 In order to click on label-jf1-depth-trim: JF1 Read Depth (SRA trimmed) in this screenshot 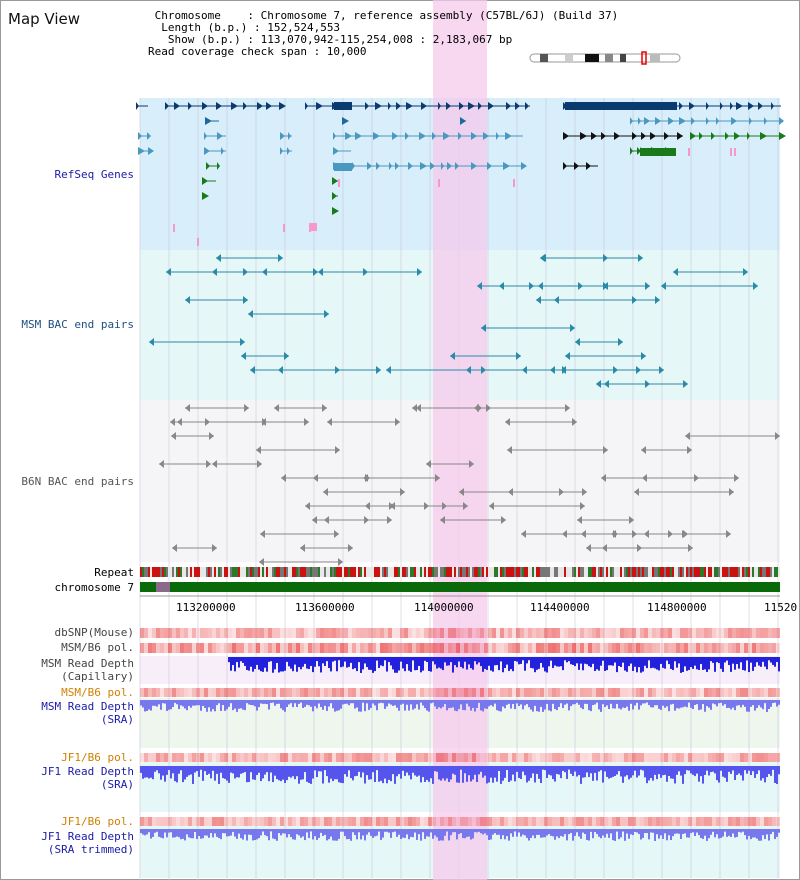, I will do `click(67, 843)`.